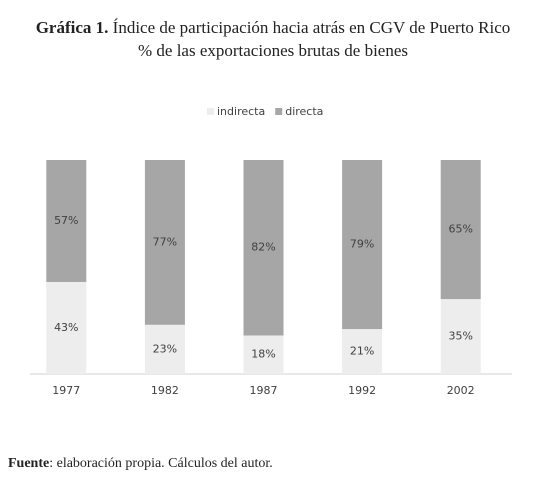  I want to click on legend-label: directa, so click(304, 111).